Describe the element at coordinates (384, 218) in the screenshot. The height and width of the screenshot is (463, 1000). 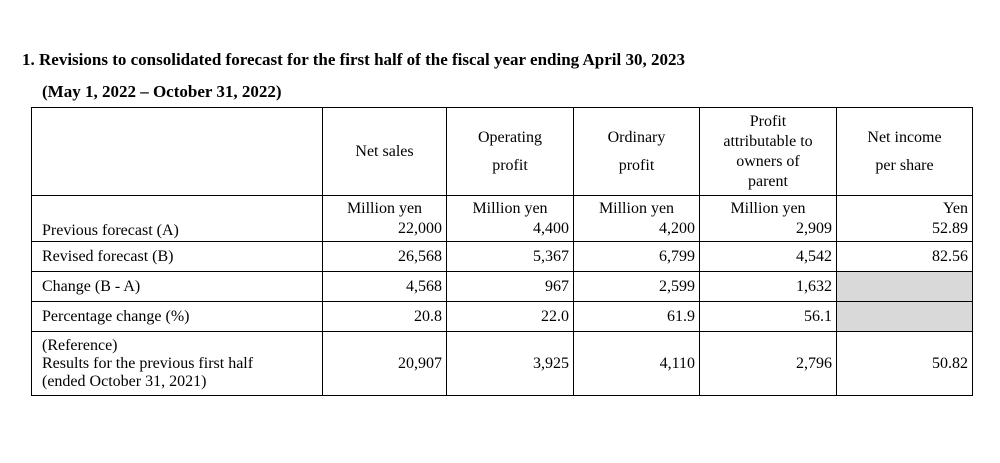
I see `table-cell: Million yen 22,000` at that location.